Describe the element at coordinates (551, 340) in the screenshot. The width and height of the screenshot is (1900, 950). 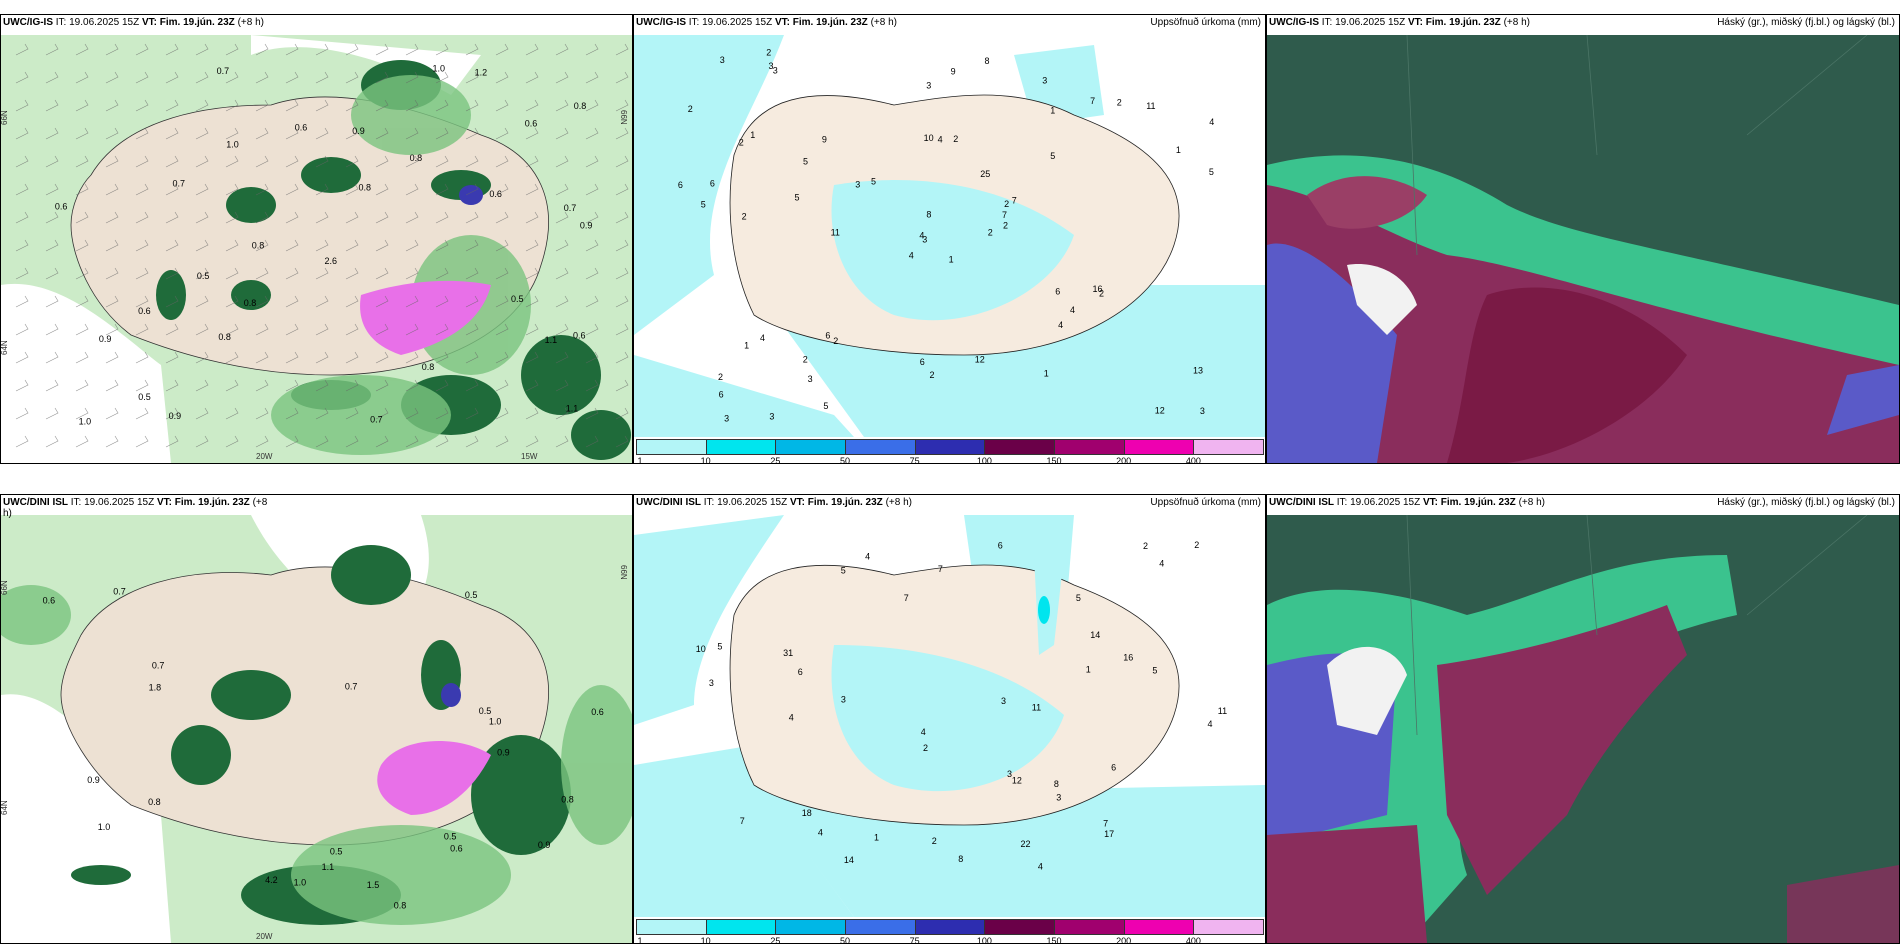
I see `value-label: 1.1` at that location.